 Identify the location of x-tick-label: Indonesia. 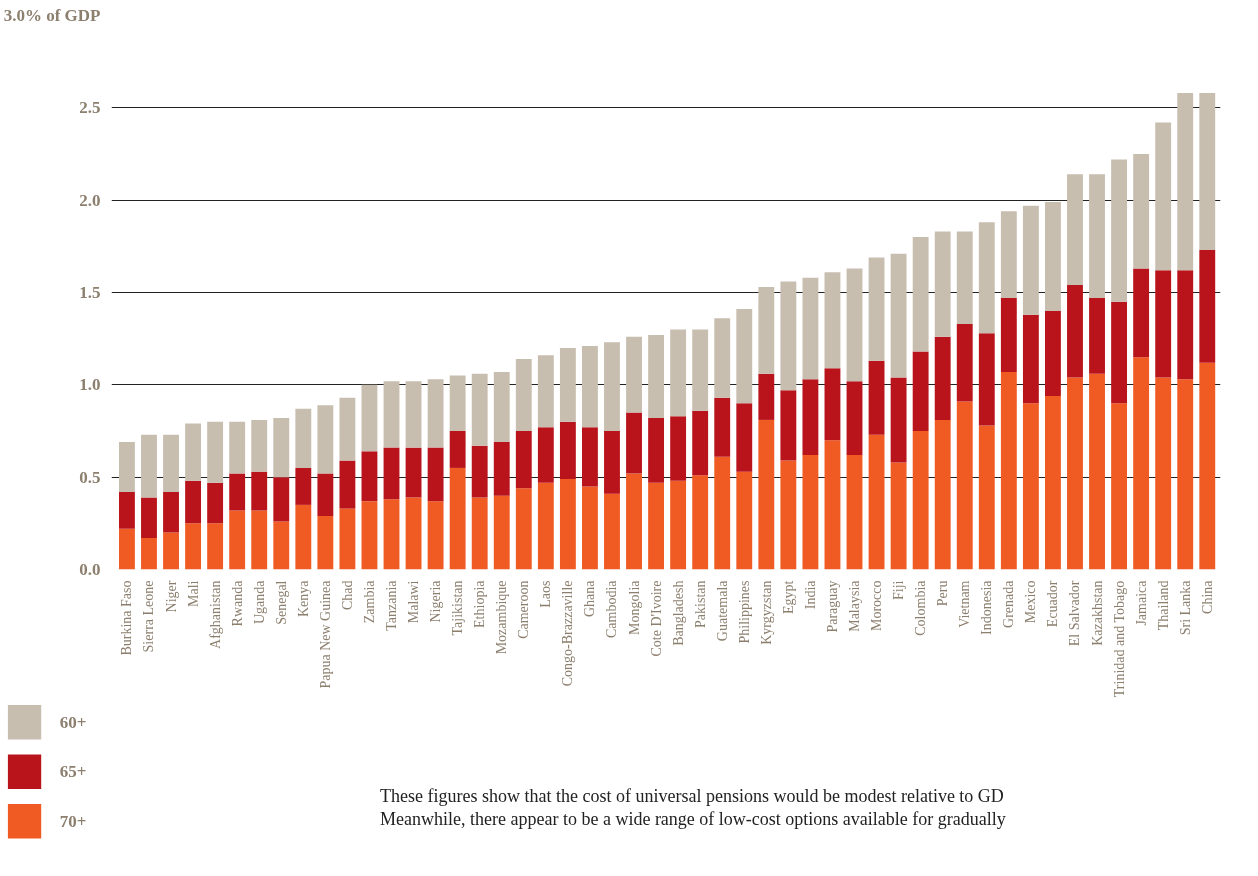
(987, 607).